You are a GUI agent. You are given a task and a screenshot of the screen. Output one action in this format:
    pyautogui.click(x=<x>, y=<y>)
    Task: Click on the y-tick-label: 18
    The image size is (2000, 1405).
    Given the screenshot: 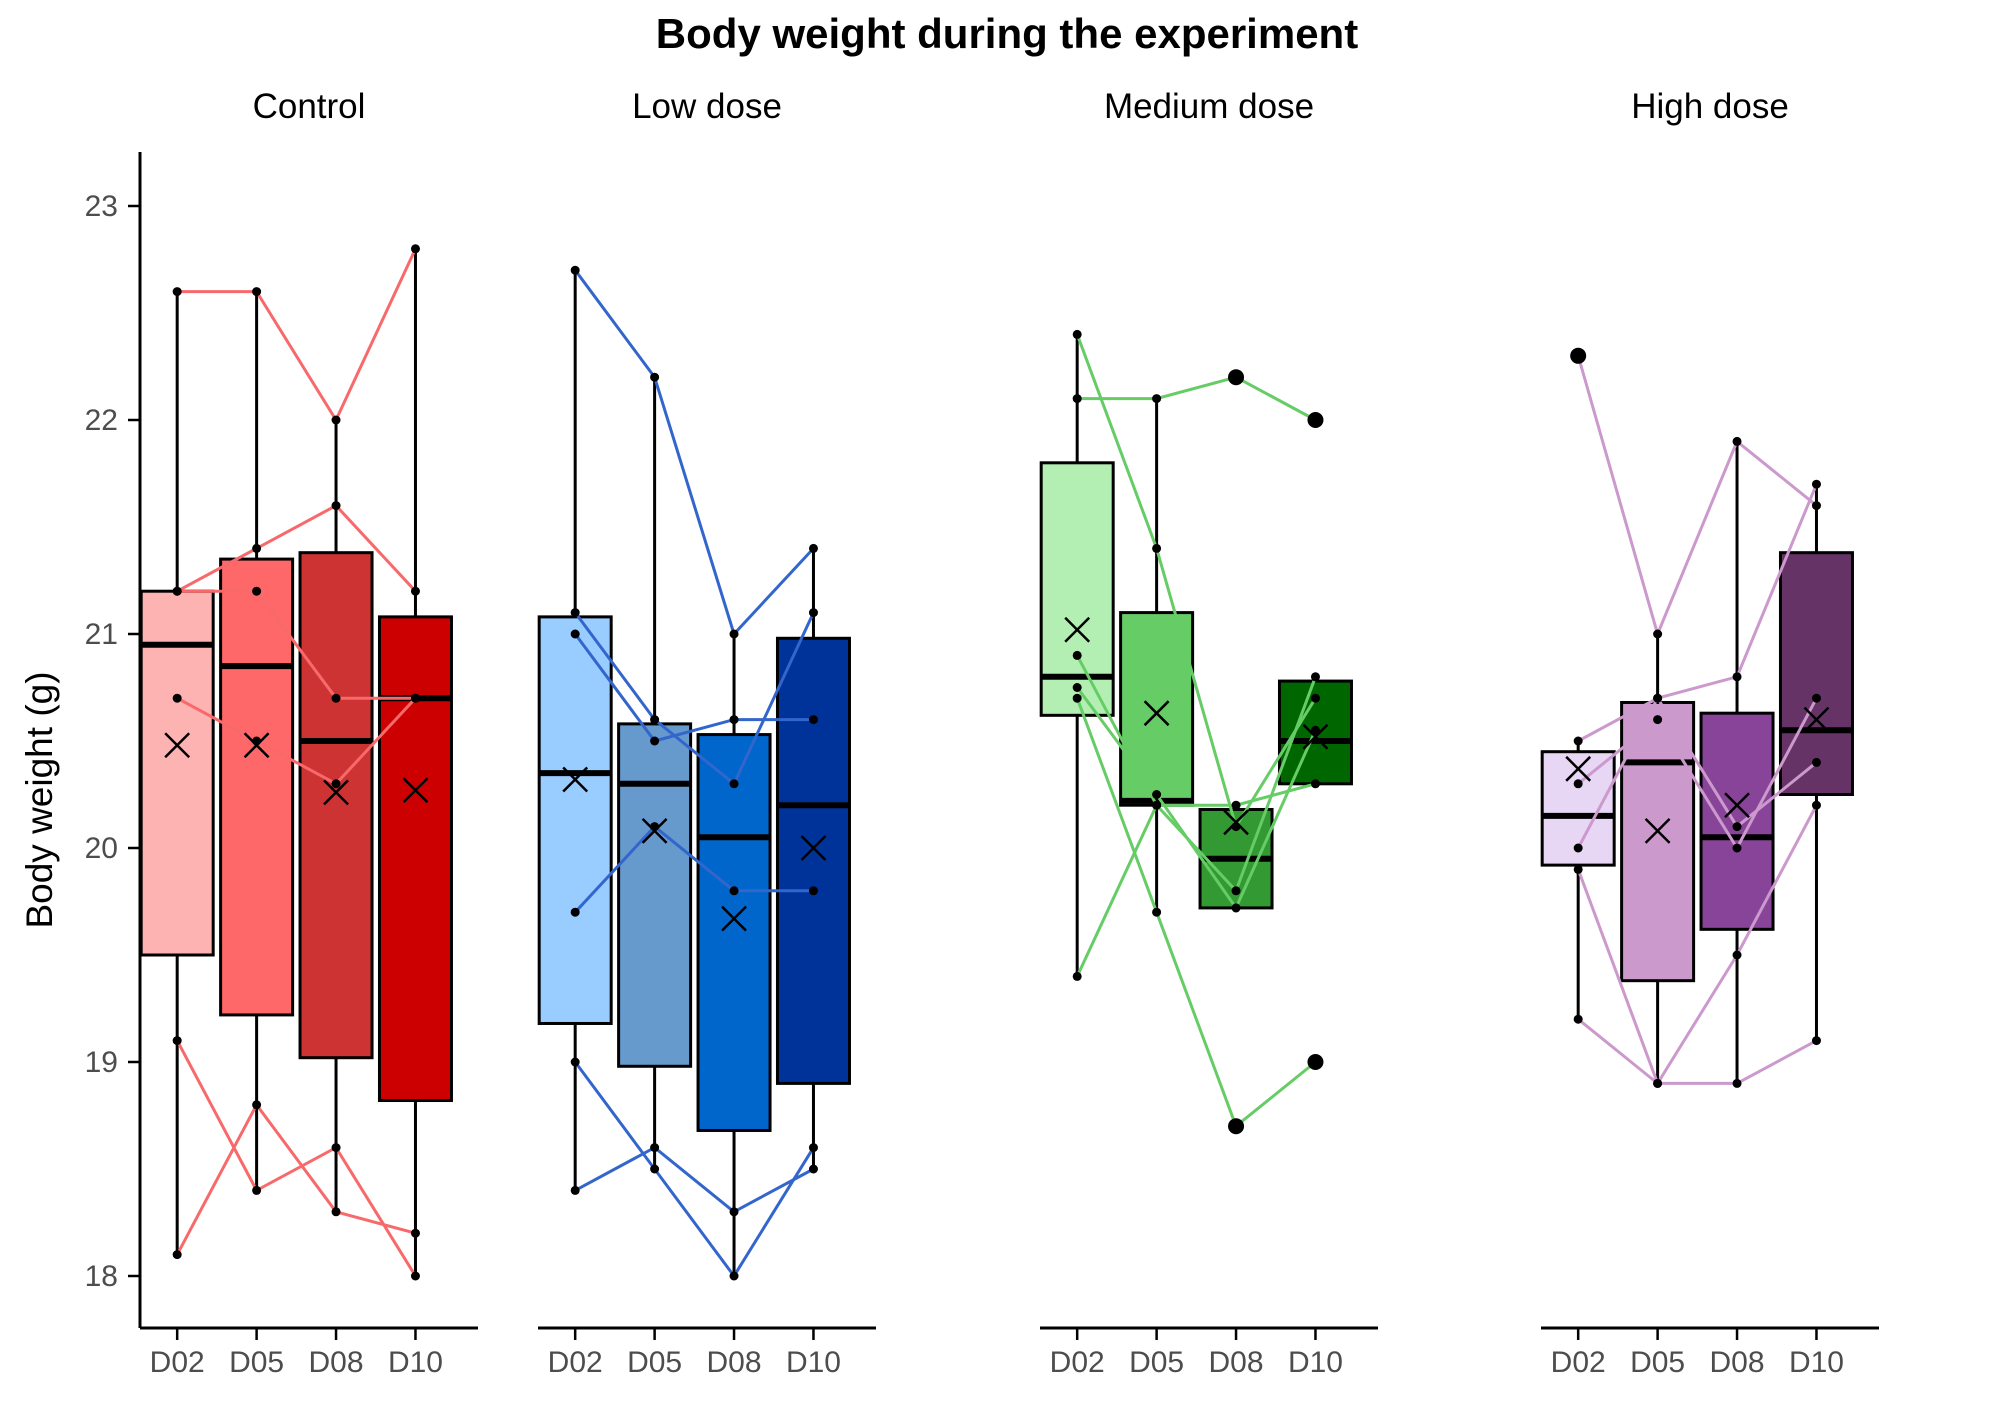 What is the action you would take?
    pyautogui.click(x=101, y=1276)
    